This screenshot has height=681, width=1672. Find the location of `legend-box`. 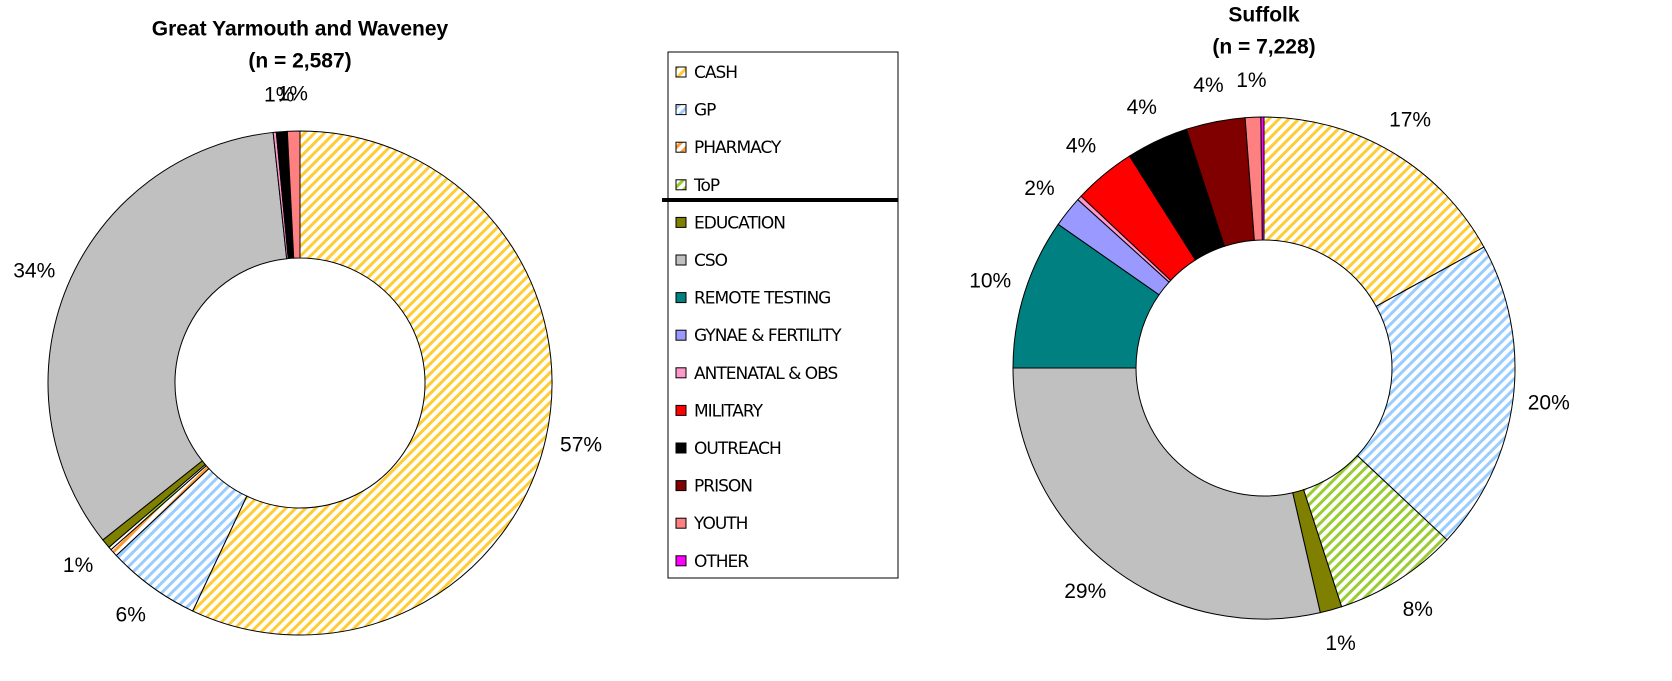

legend-box is located at coordinates (783, 315).